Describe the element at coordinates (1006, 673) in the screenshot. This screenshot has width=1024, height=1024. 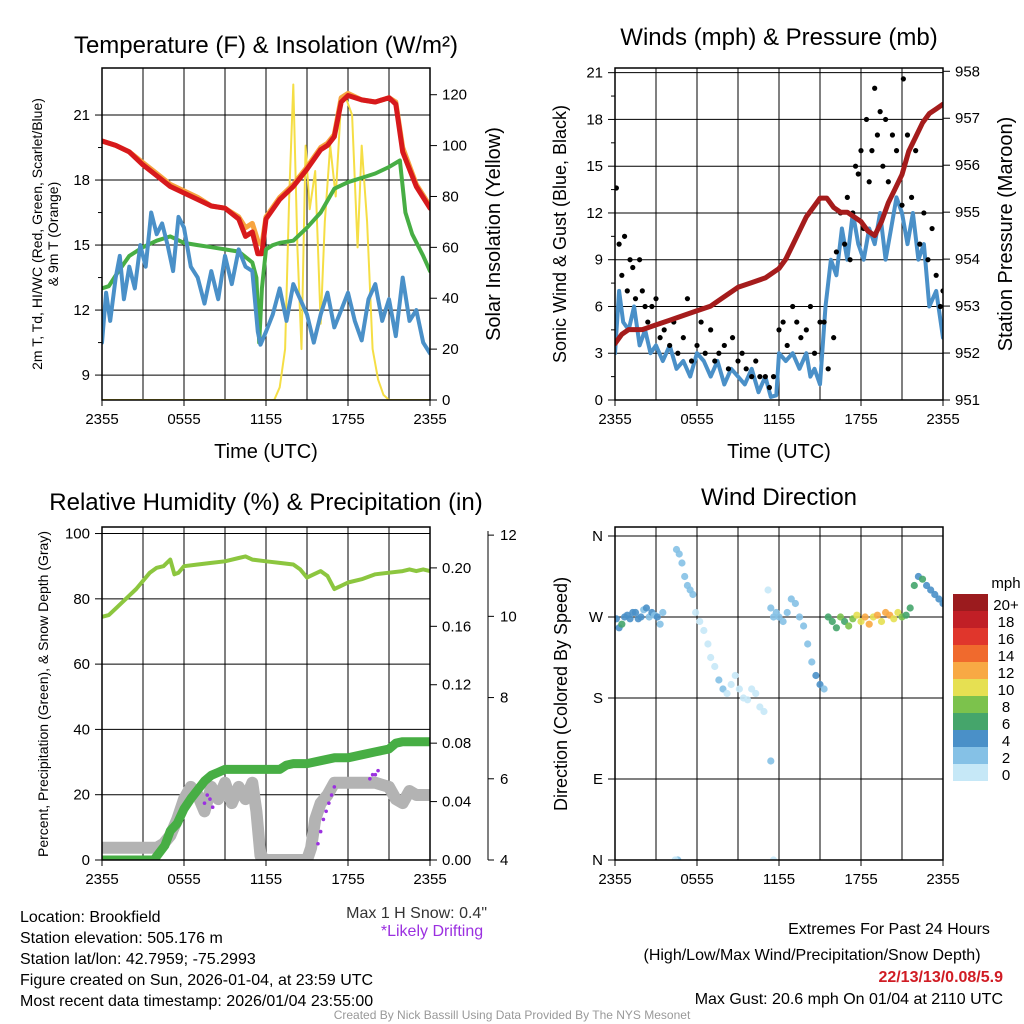
I see `colorbar-label: 12` at that location.